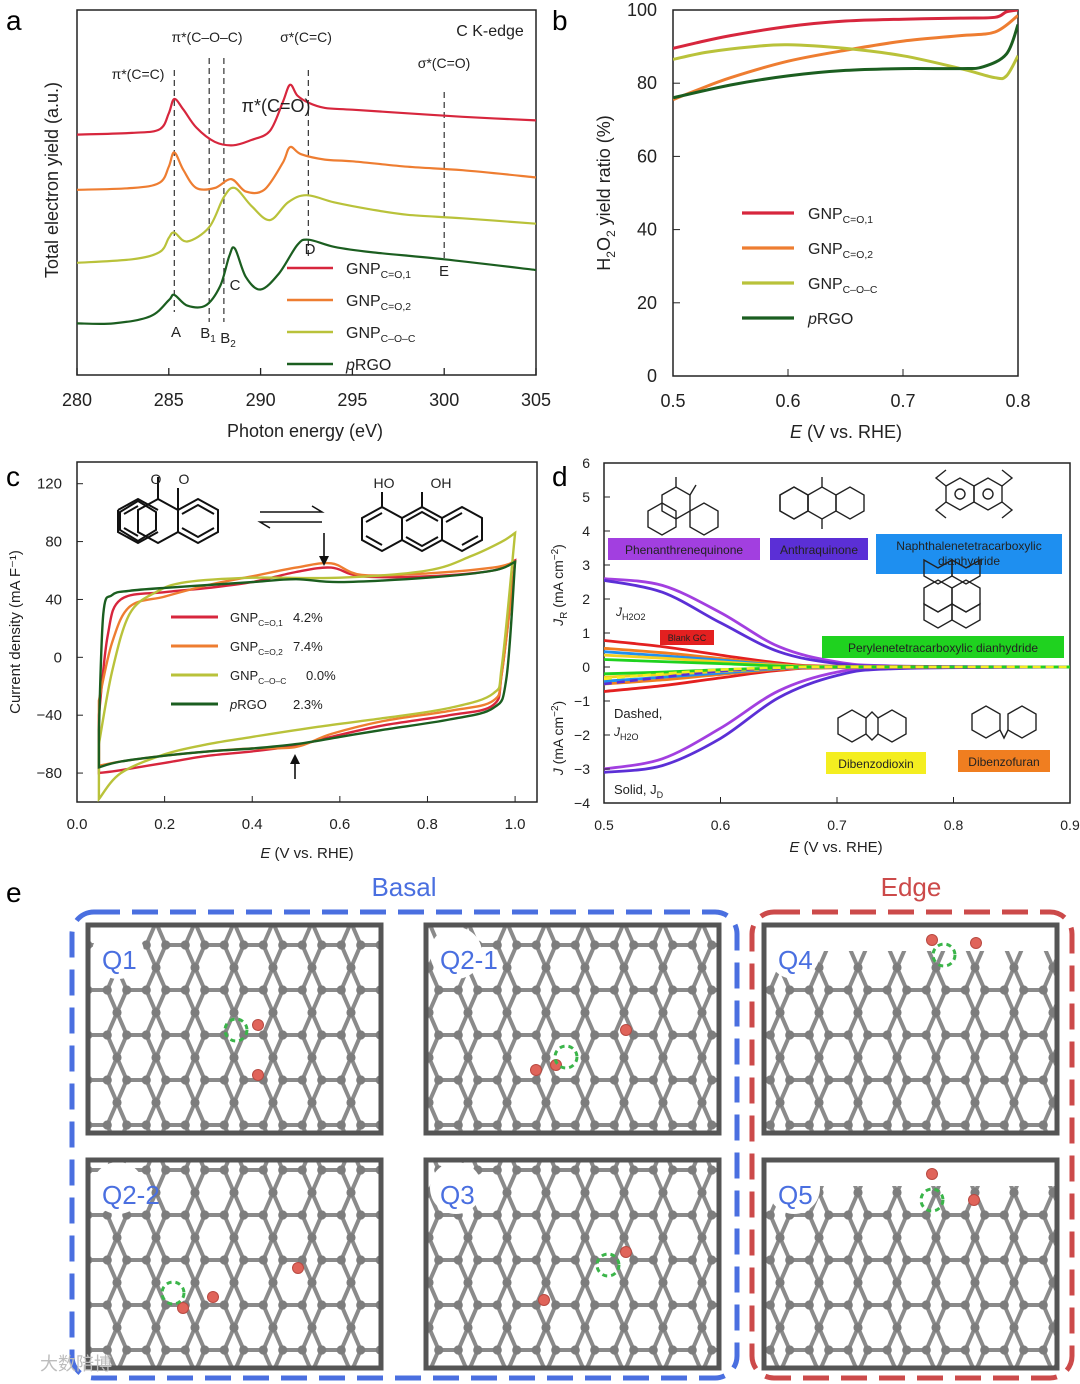 This screenshot has height=1384, width=1080. What do you see at coordinates (837, 825) in the screenshot?
I see `panel-d-xtick-label-2: 0.7` at bounding box center [837, 825].